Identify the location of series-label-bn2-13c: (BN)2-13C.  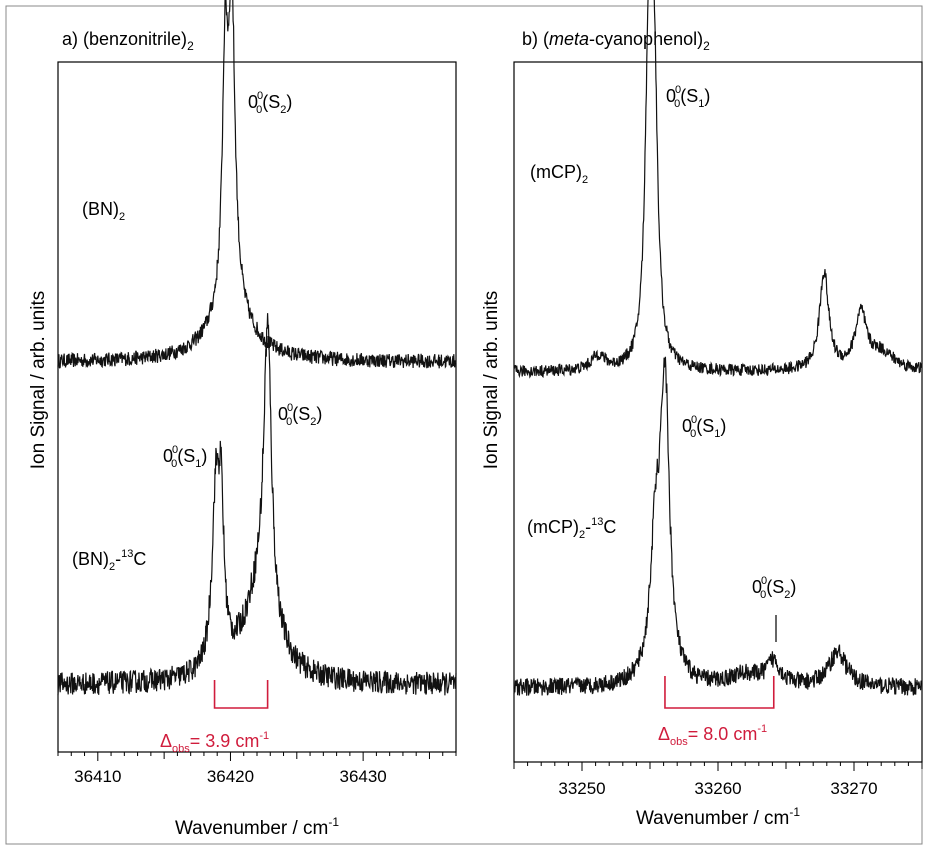
(109, 560).